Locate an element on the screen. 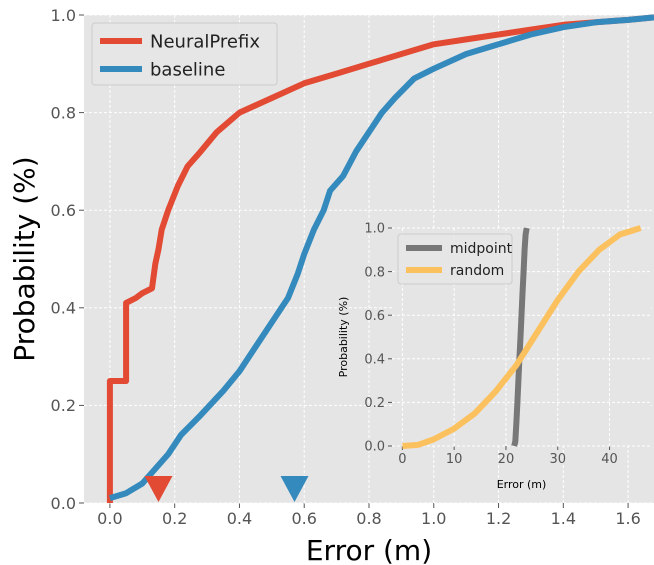  y-tick-label: 1.0 is located at coordinates (63, 15).